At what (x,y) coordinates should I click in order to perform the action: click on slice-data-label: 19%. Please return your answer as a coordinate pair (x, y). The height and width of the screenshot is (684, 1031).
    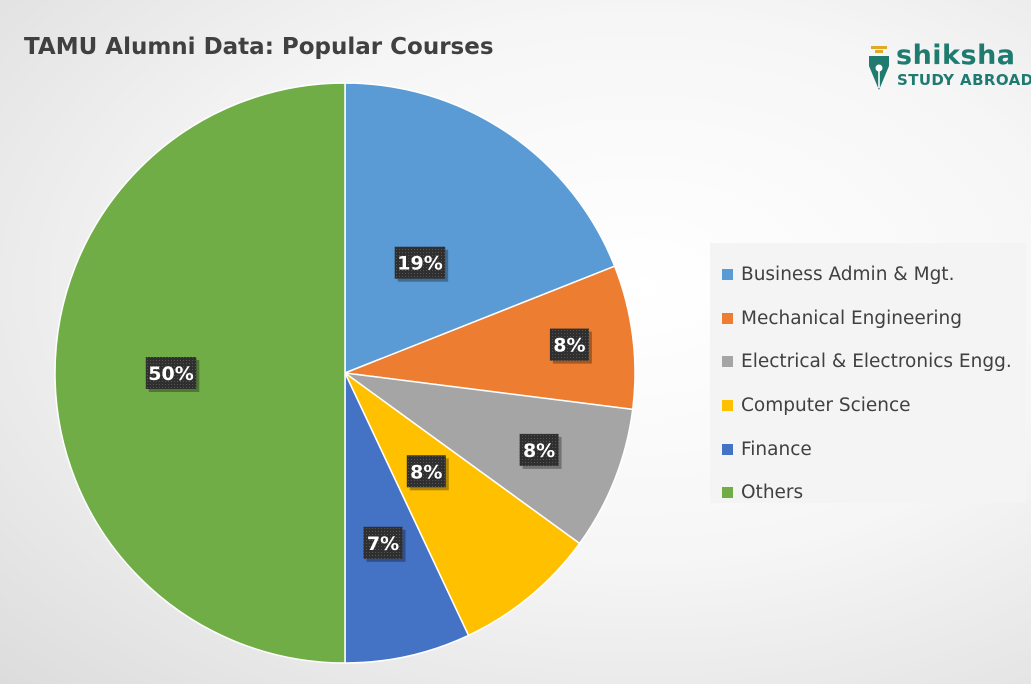
    Looking at the image, I should click on (421, 264).